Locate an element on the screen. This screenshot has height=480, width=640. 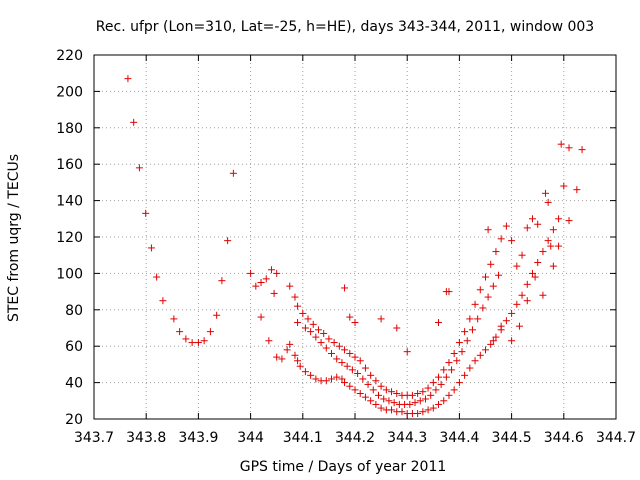
y-tick-label: 140 is located at coordinates (69, 202).